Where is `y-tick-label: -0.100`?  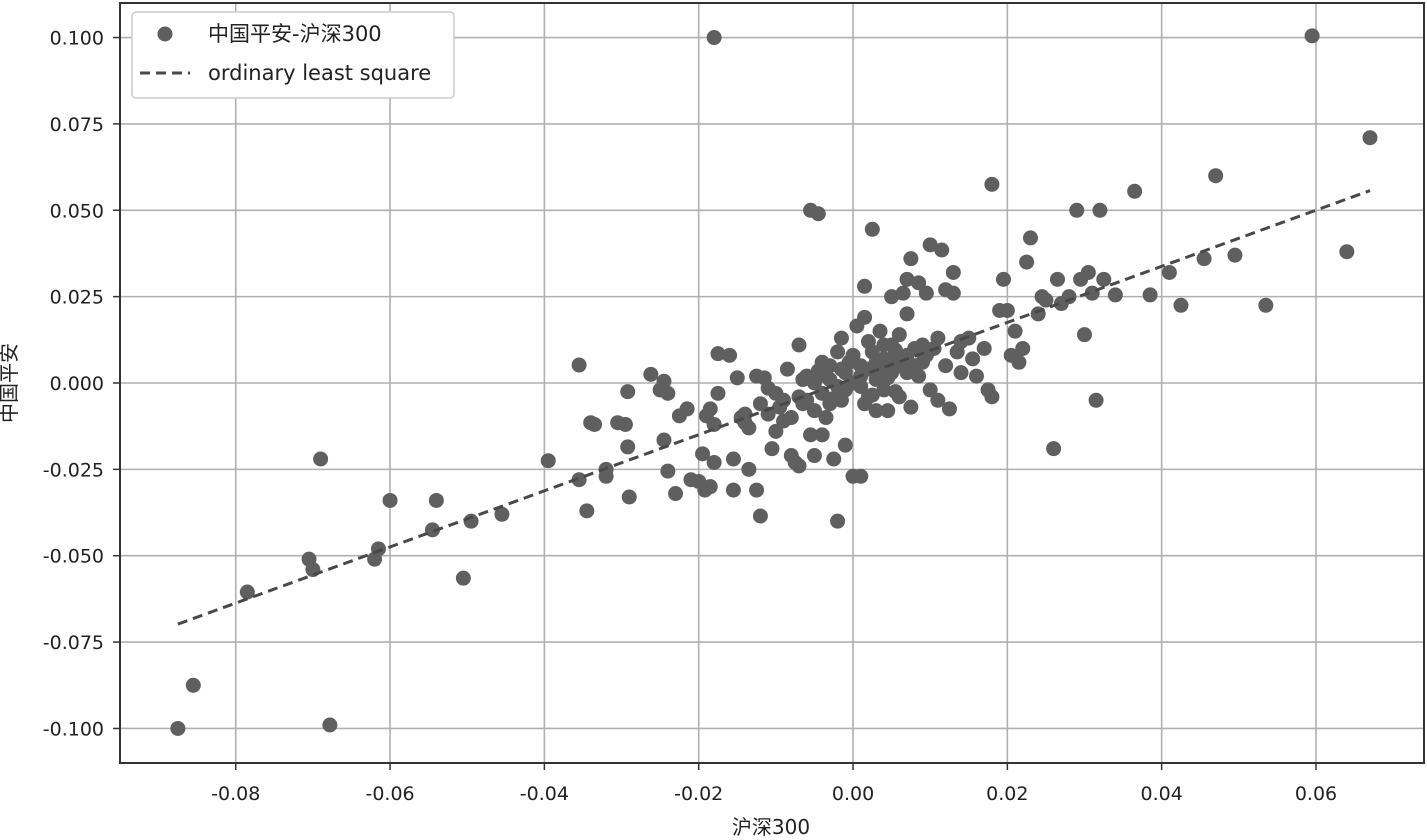 y-tick-label: -0.100 is located at coordinates (73, 729).